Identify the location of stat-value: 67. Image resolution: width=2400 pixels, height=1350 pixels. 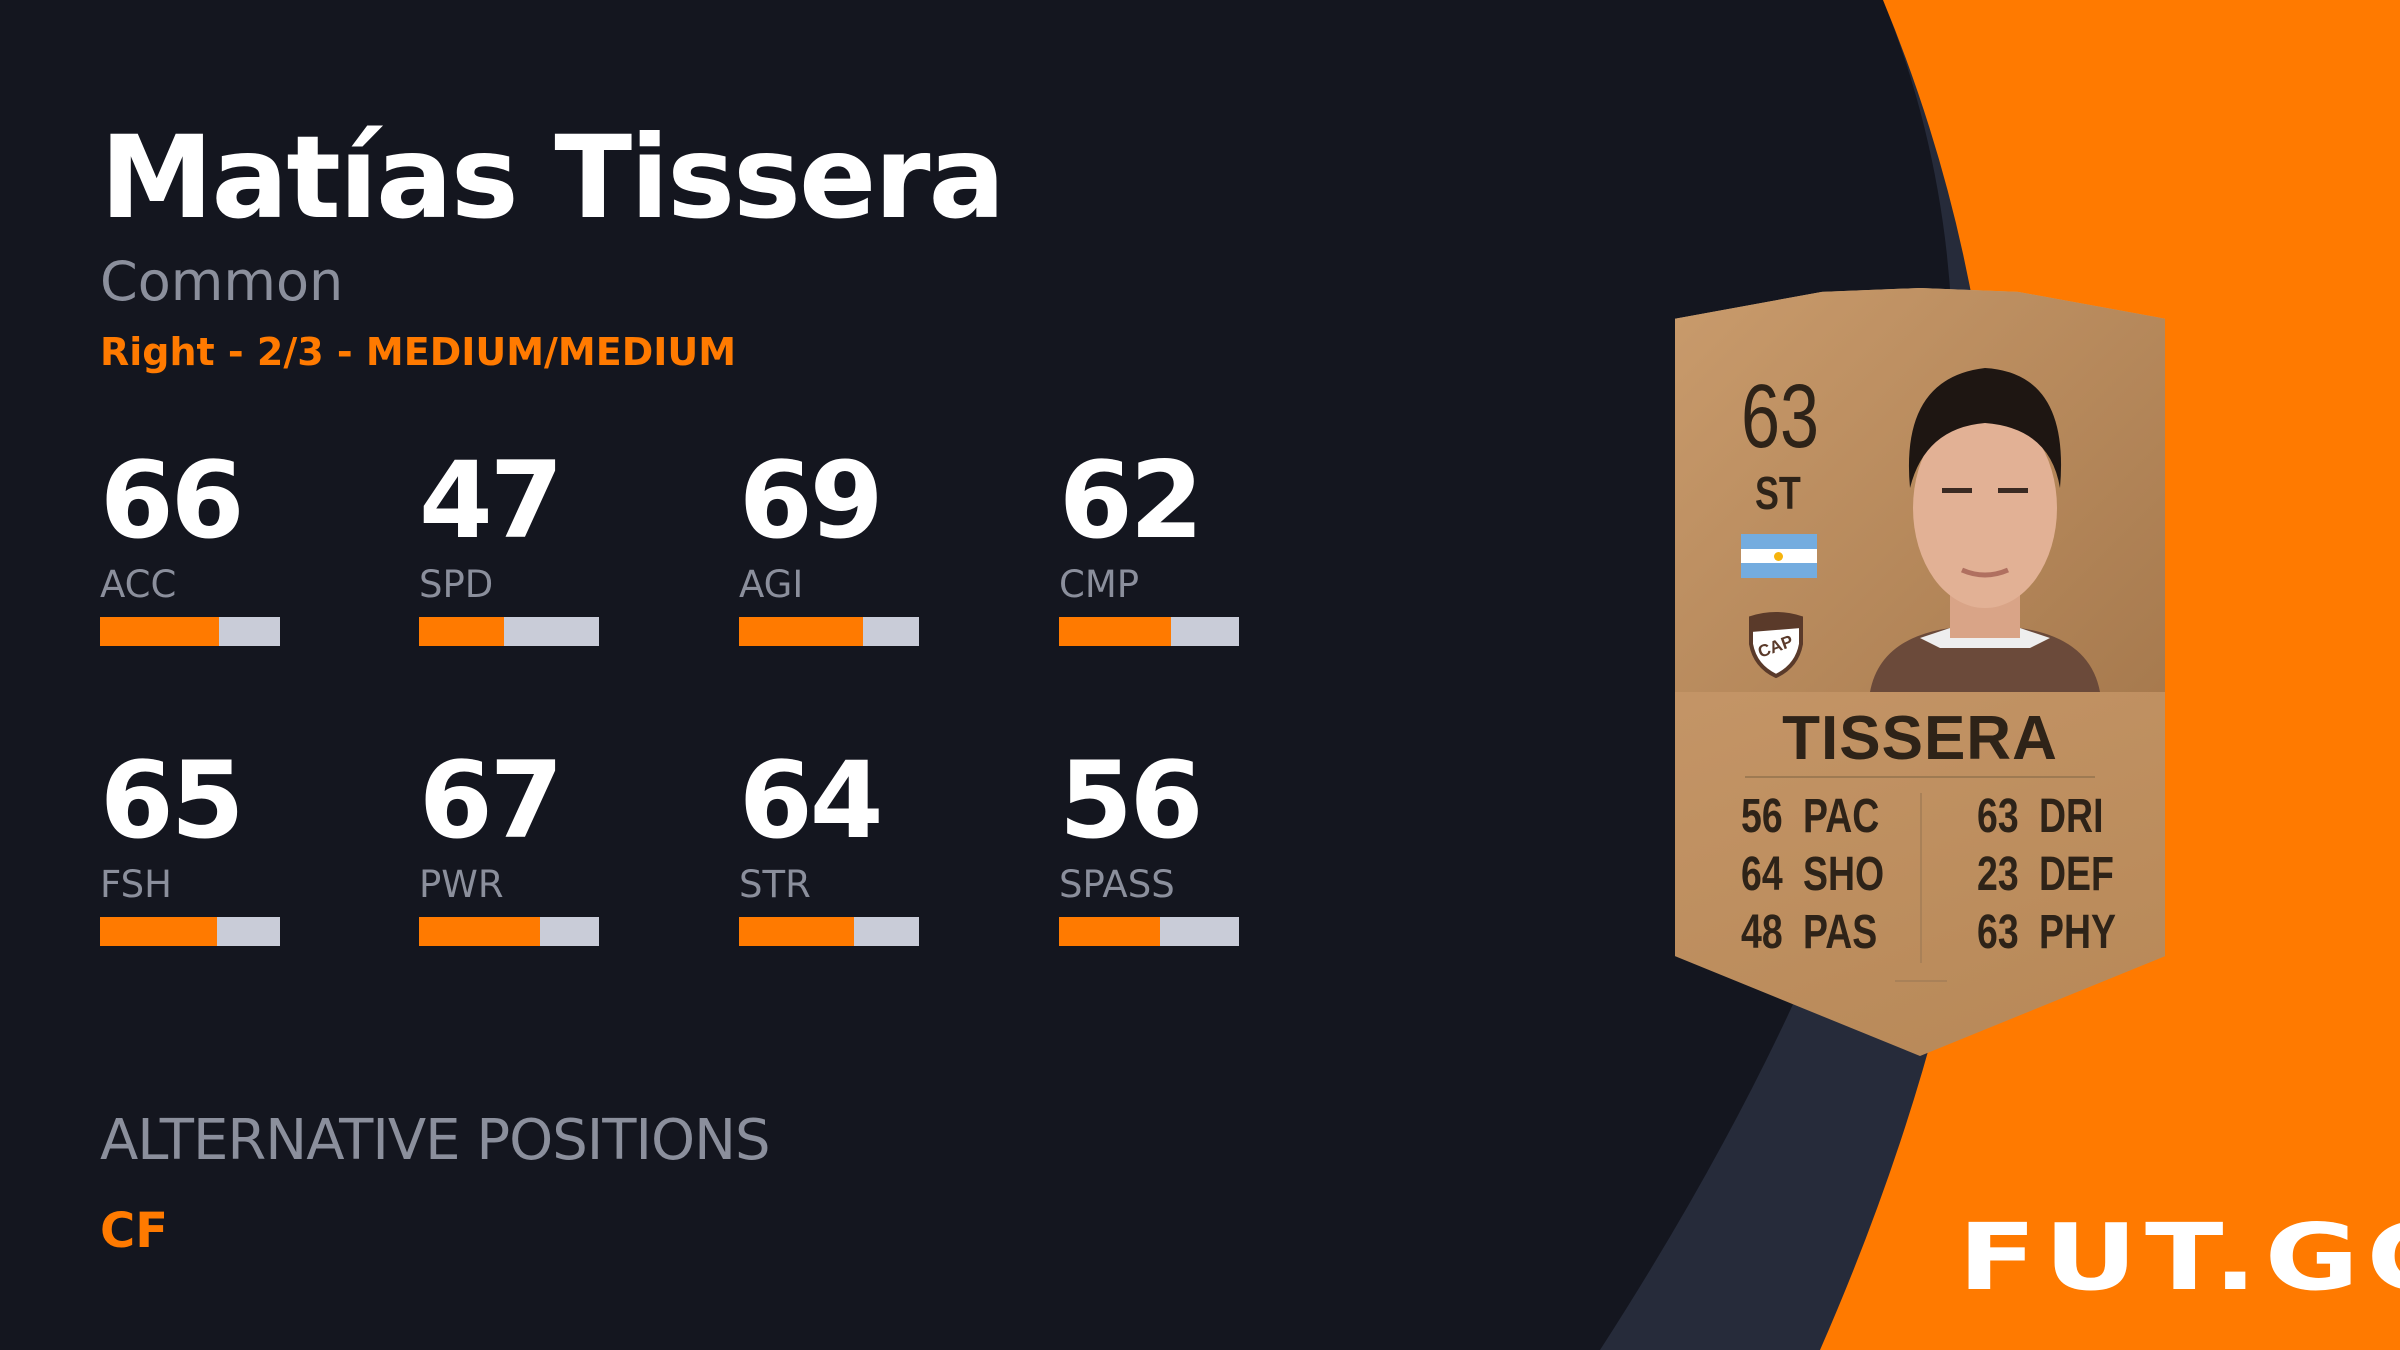
(491, 800).